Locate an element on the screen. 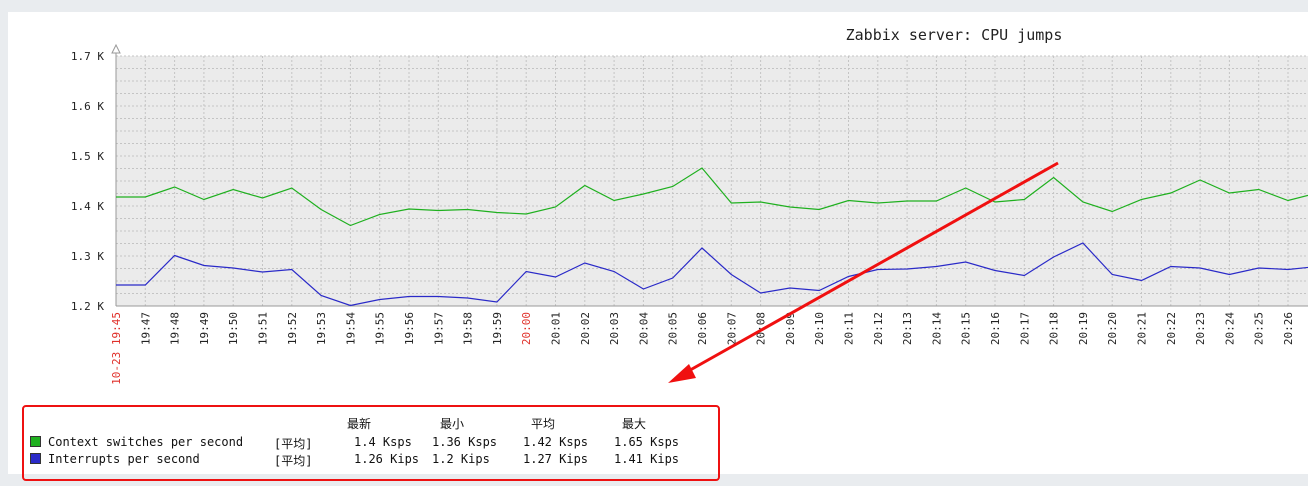  legend-header-min: 最小 is located at coordinates (452, 424).